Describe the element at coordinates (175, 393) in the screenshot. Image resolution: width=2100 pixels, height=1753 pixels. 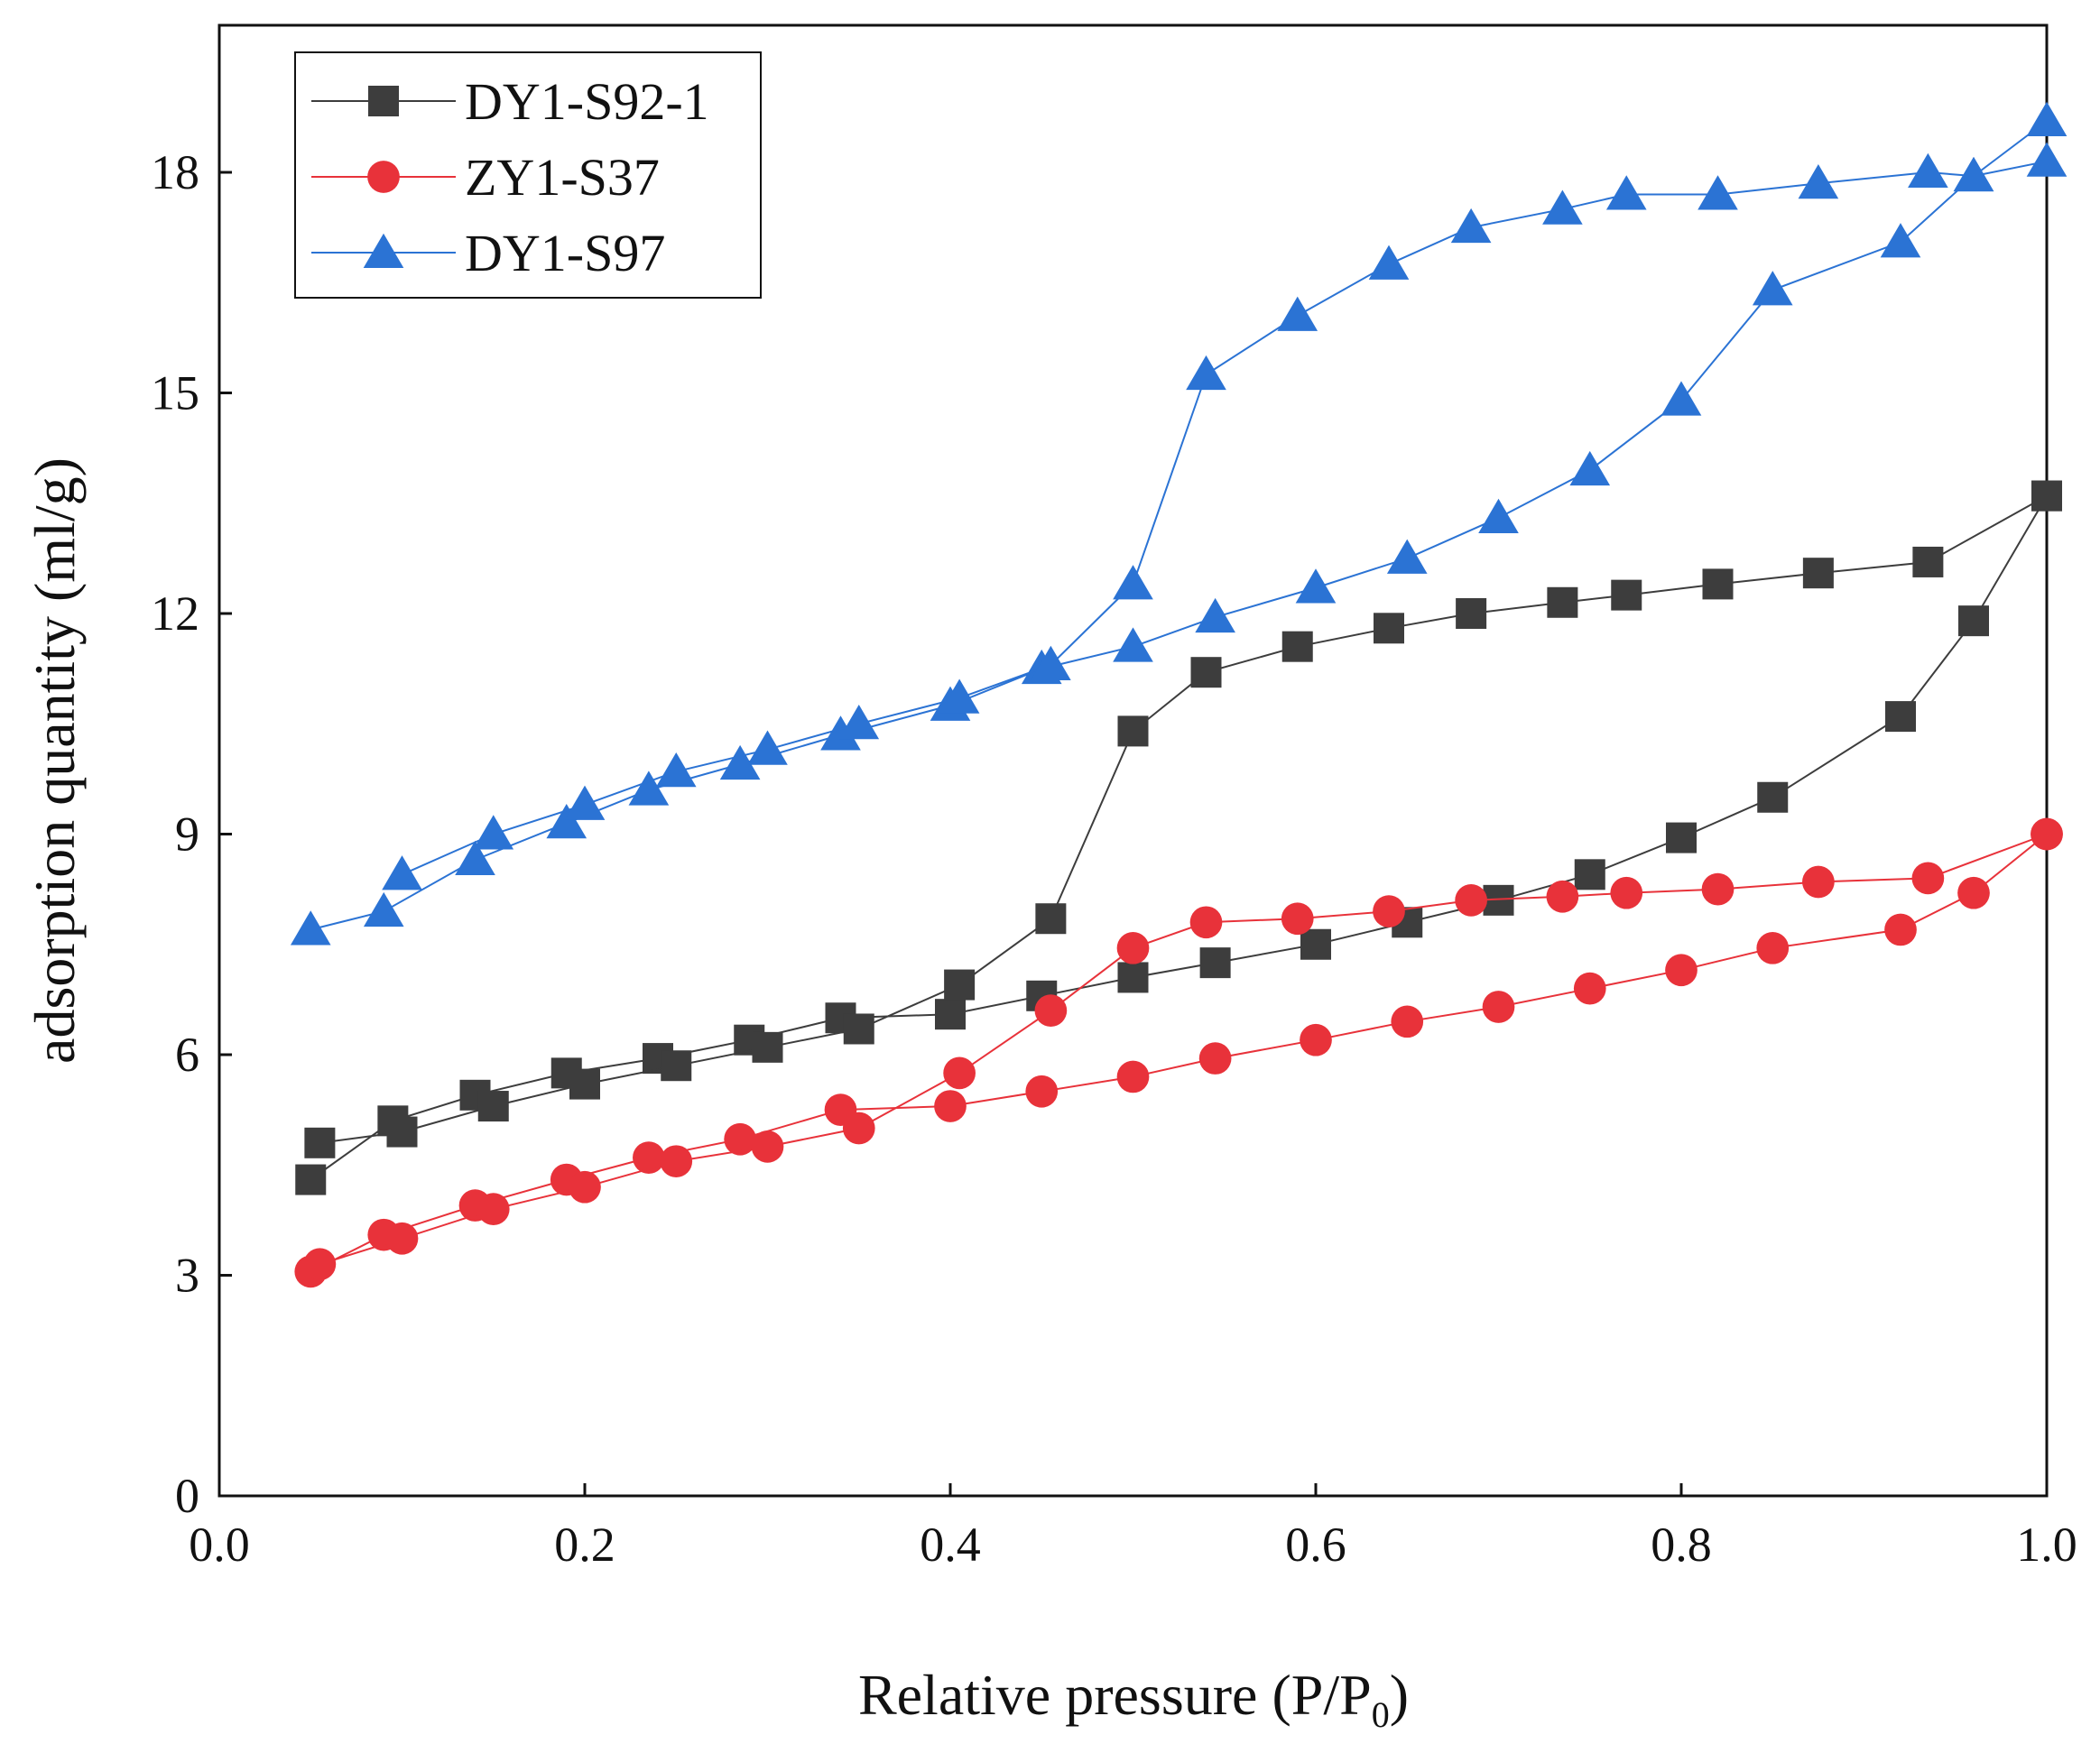
I see `y-tick-label: 15` at that location.